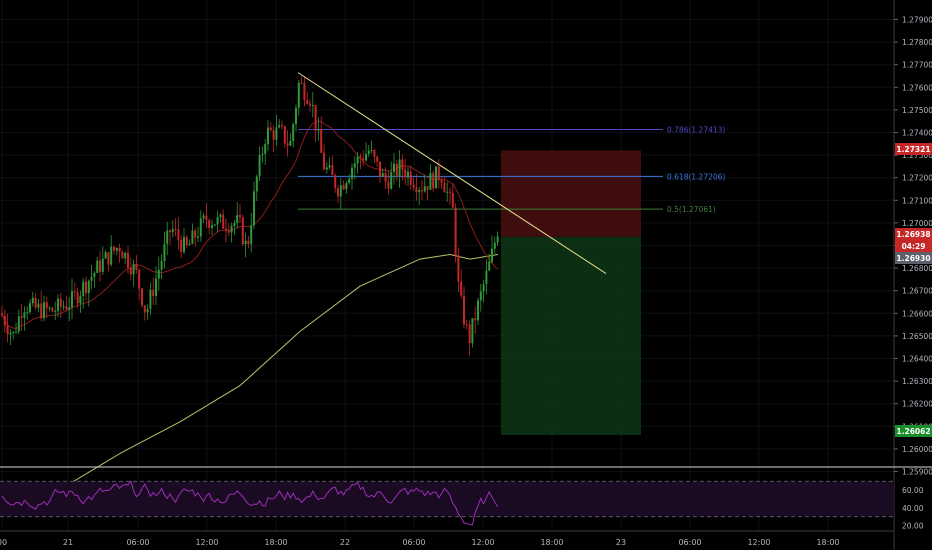 The width and height of the screenshot is (932, 550). What do you see at coordinates (571, 335) in the screenshot?
I see `take-profit-zone` at bounding box center [571, 335].